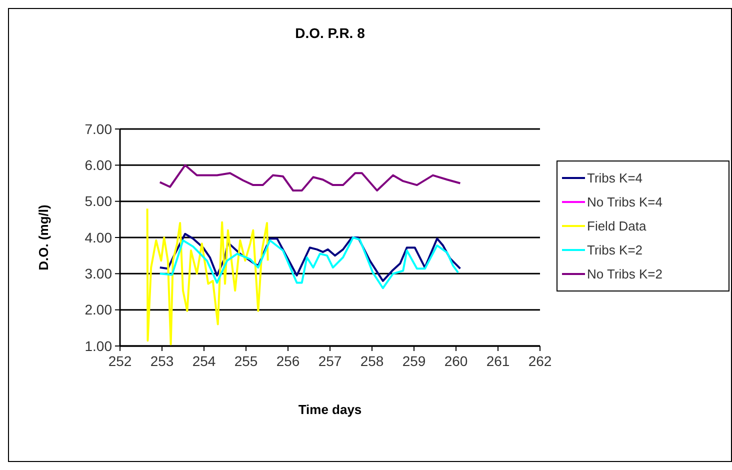  I want to click on y-tick-label: 3.00, so click(98, 274).